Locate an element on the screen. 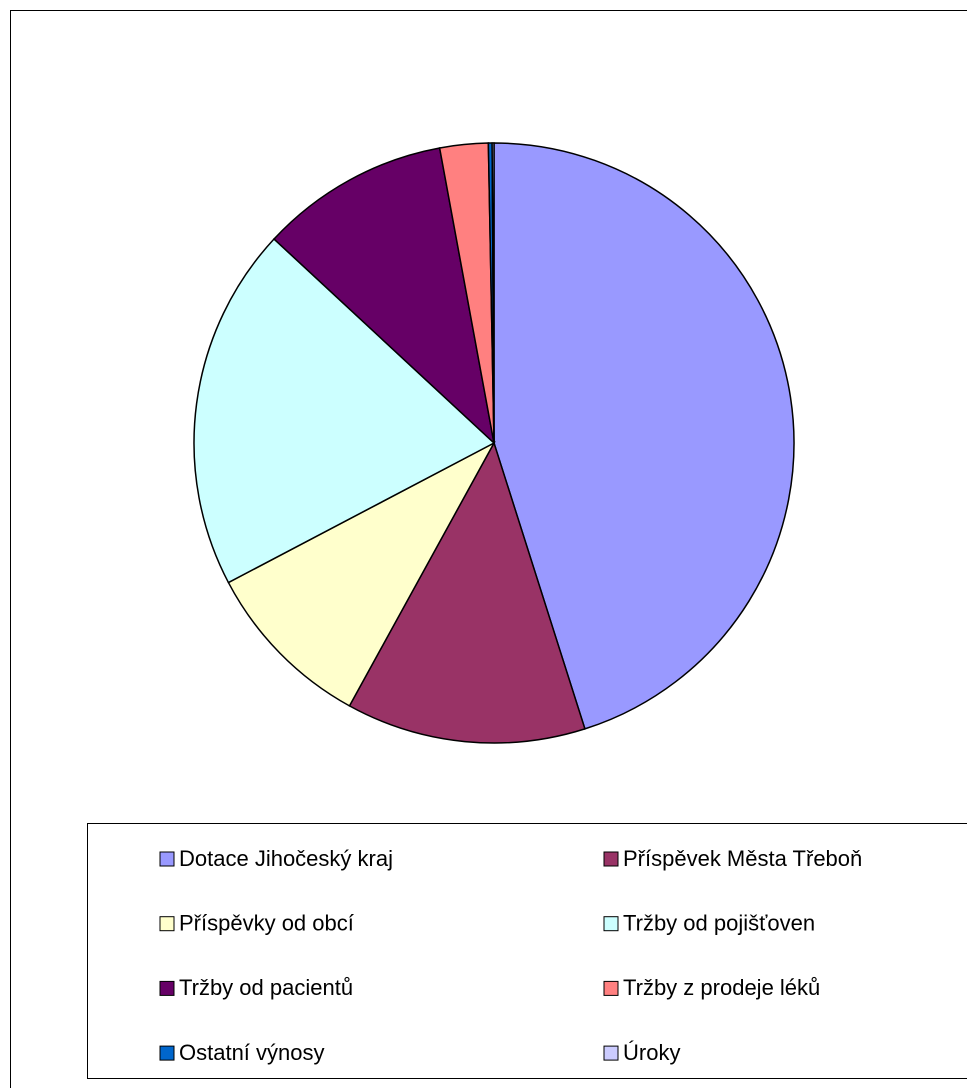 Image resolution: width=967 pixels, height=1088 pixels. legend-label: Úroky is located at coordinates (651, 1052).